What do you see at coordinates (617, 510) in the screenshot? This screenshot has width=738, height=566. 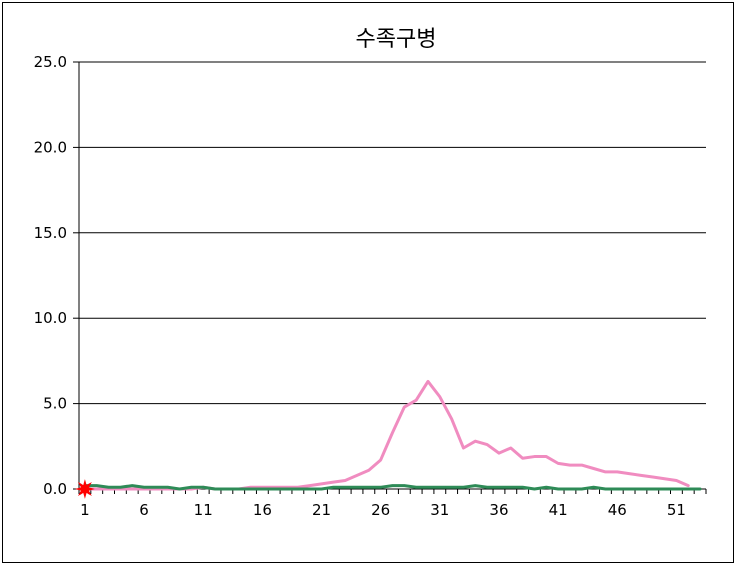 I see `x-tick-label-9: 46` at bounding box center [617, 510].